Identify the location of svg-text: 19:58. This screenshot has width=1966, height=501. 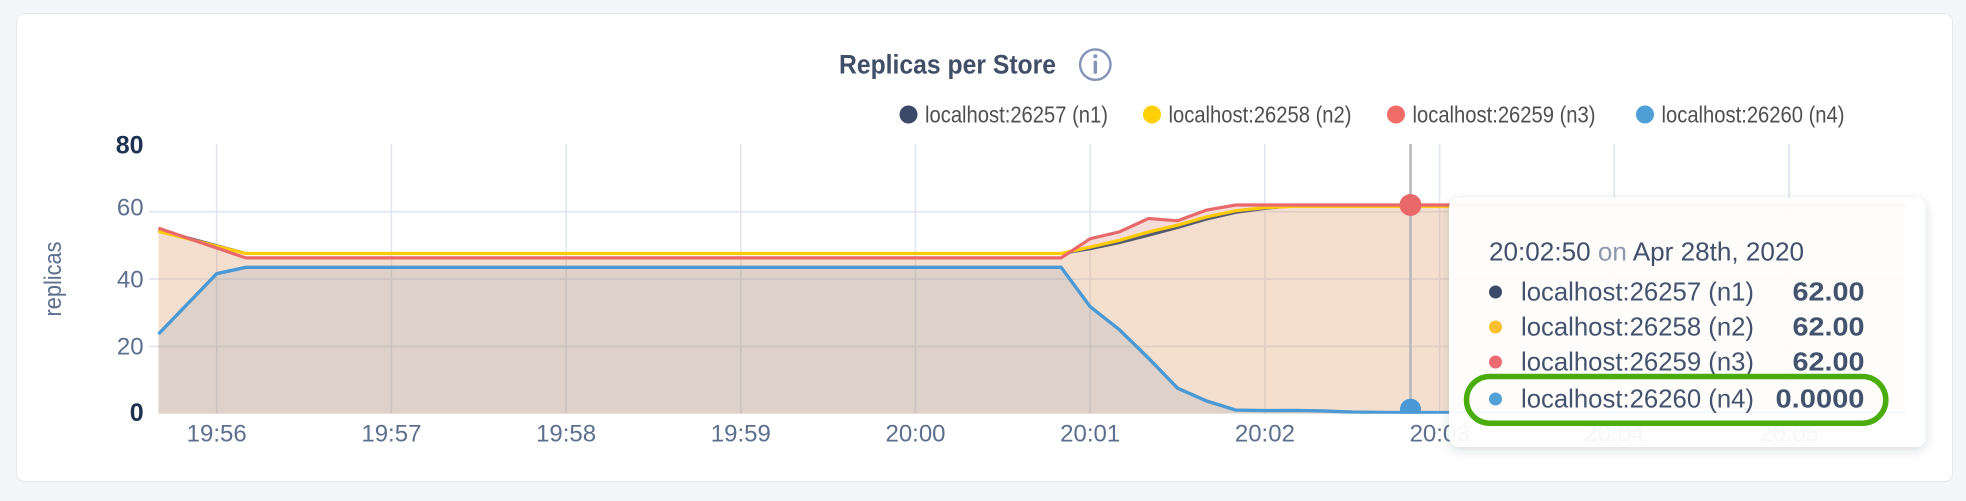
(566, 434).